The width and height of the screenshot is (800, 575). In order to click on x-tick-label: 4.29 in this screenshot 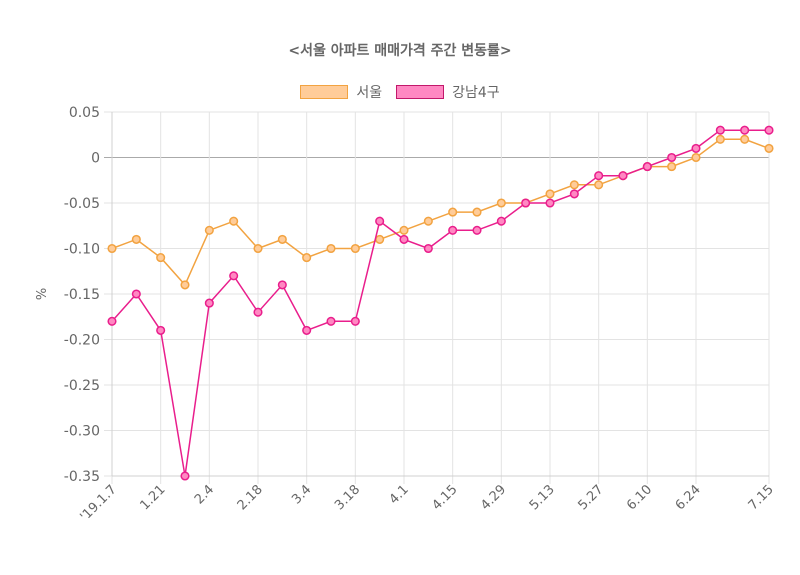, I will do `click(493, 497)`.